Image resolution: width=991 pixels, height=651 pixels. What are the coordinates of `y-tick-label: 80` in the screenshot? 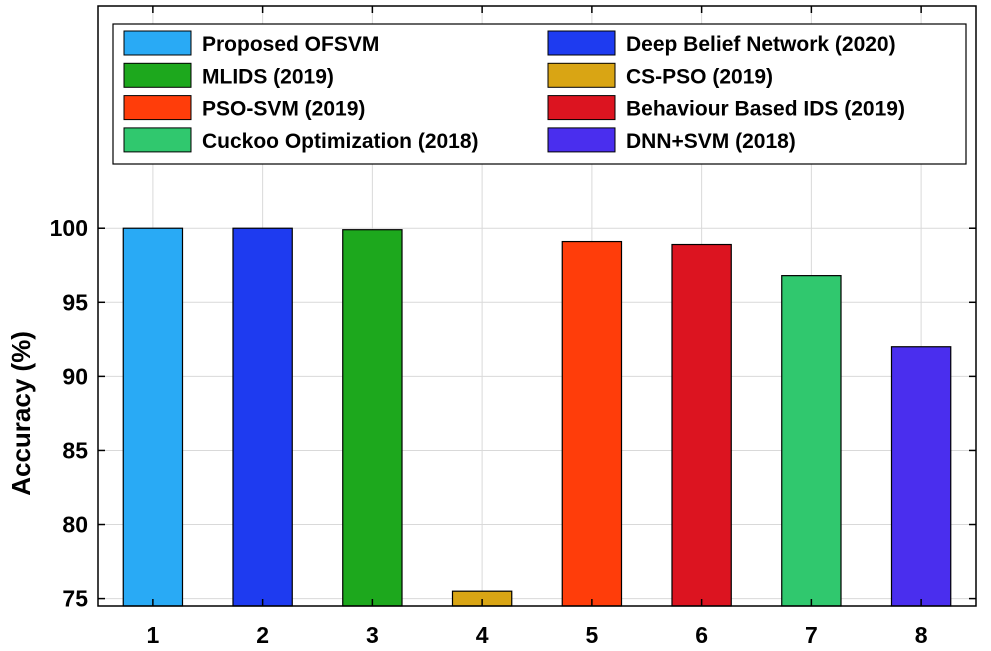 It's located at (75, 525).